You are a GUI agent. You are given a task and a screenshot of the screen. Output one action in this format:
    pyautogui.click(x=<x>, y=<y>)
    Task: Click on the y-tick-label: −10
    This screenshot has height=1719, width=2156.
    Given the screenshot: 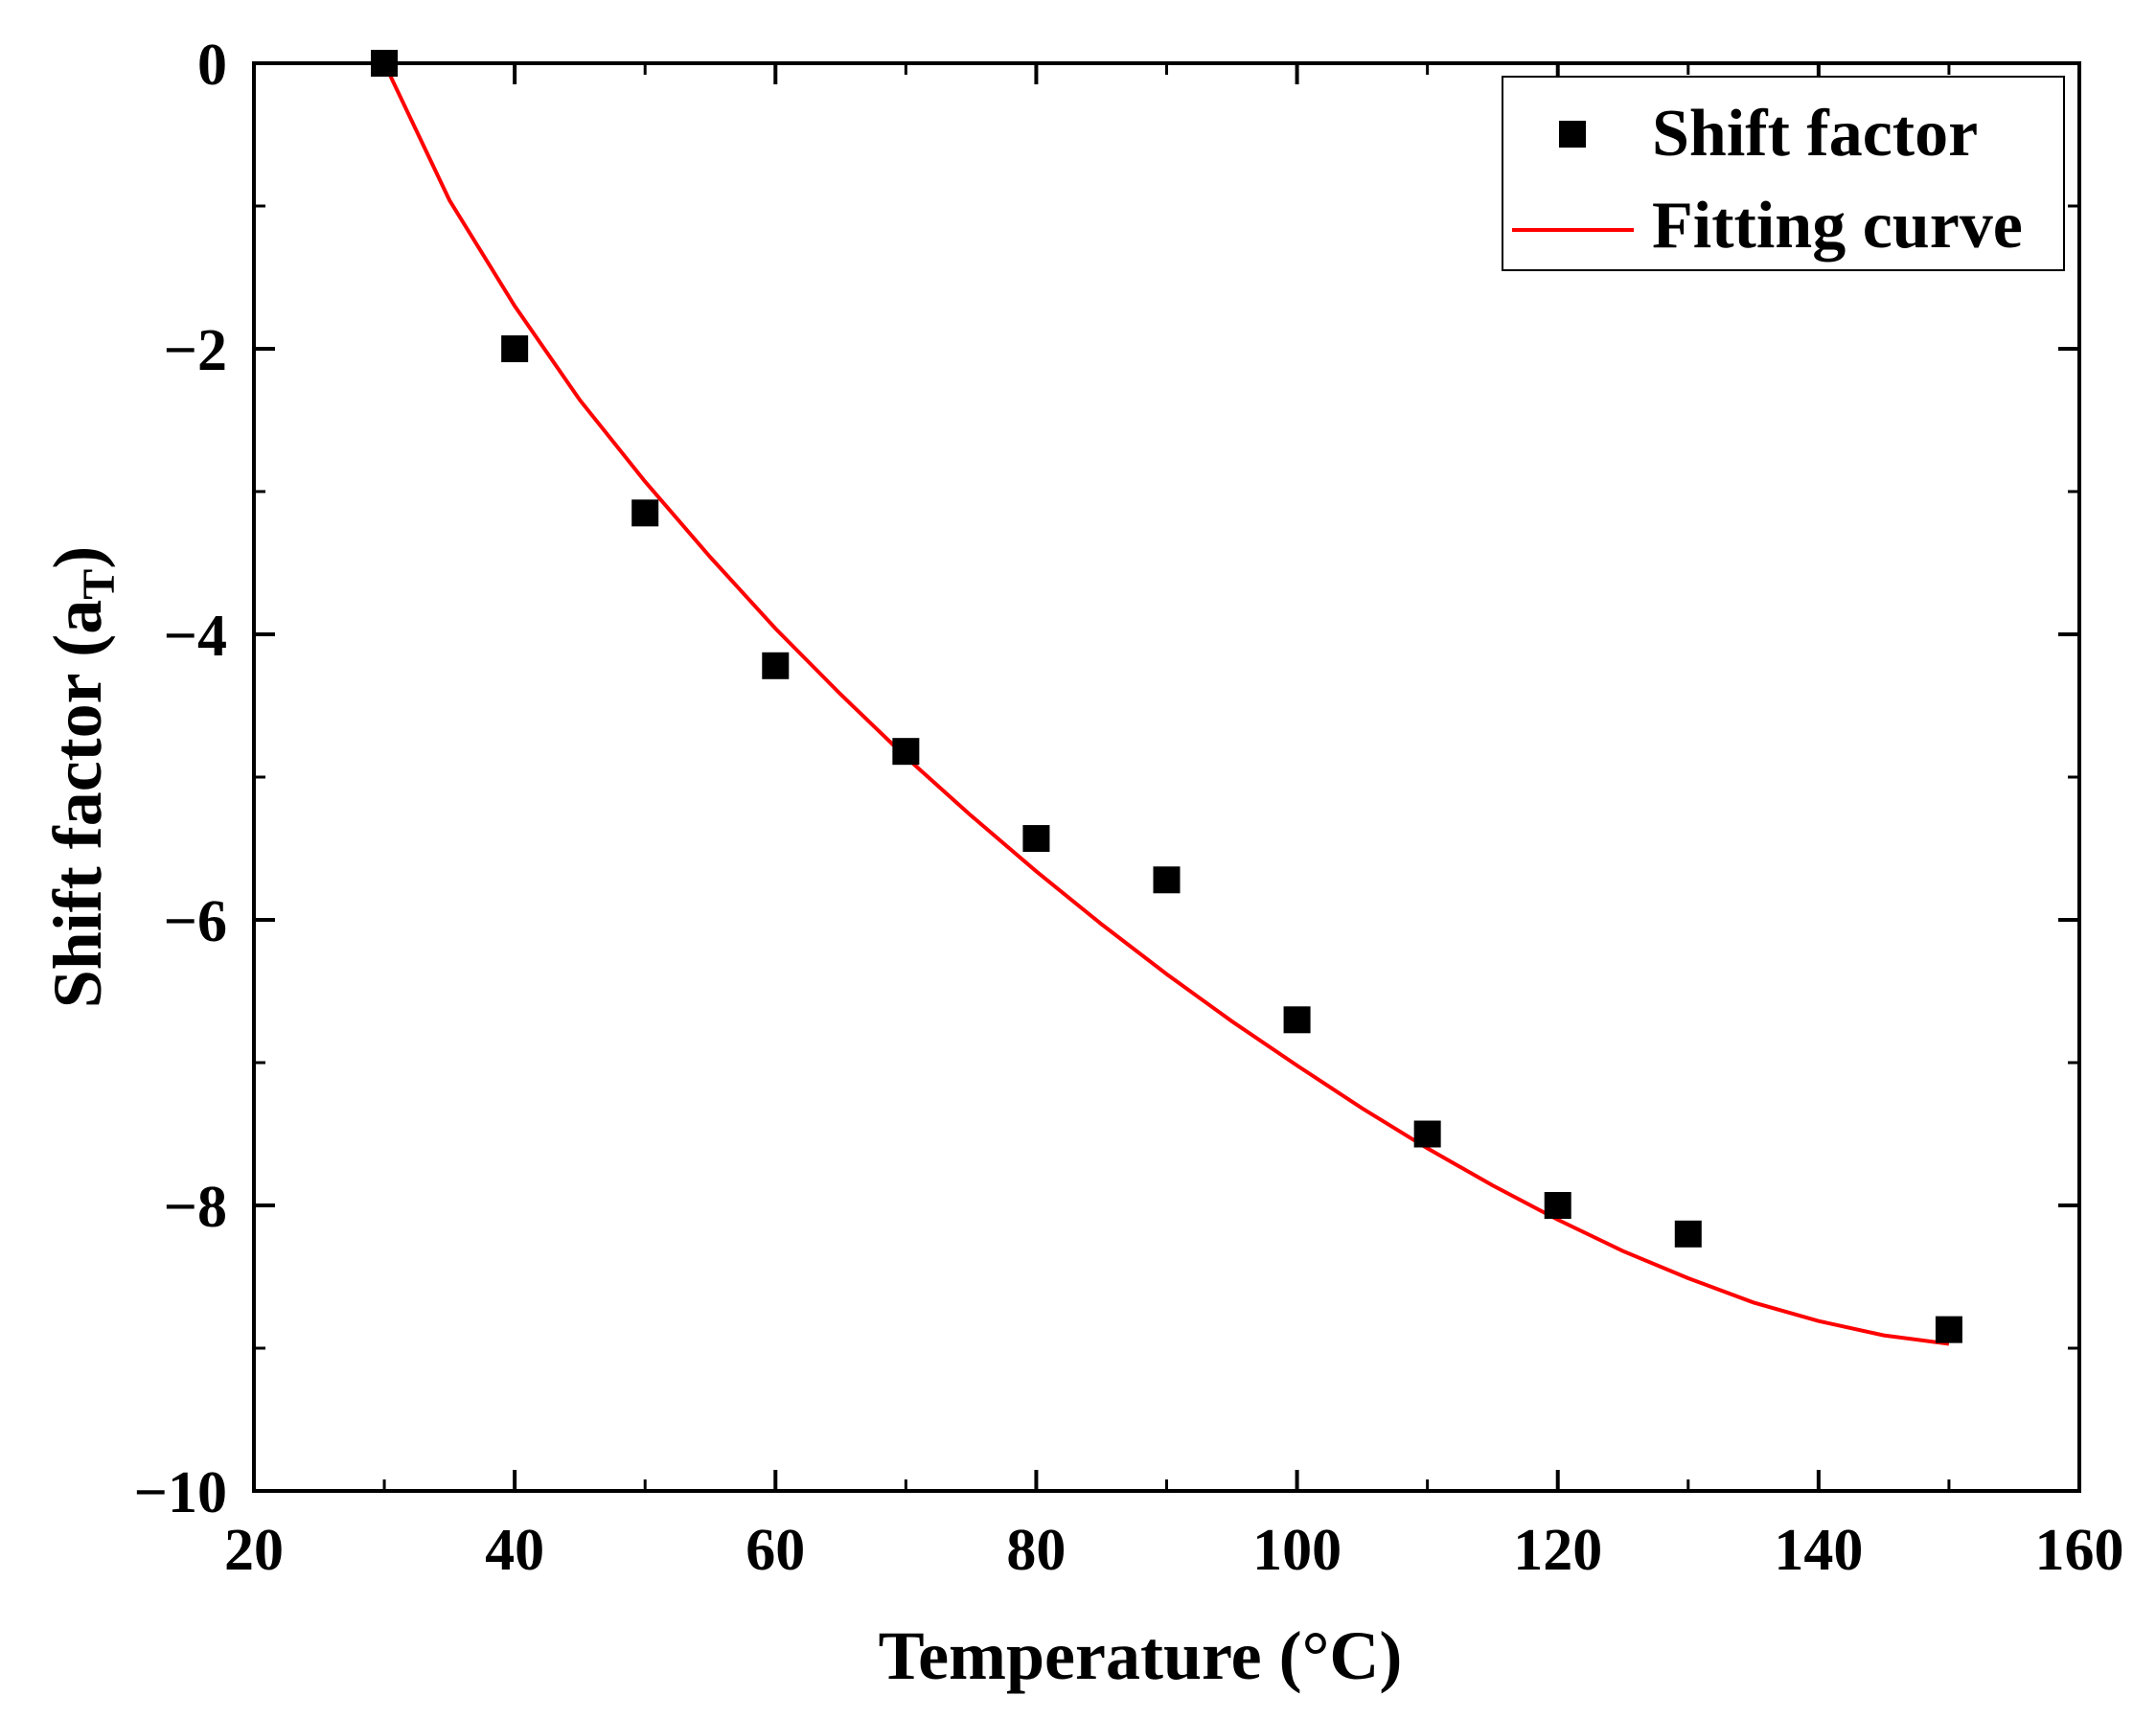 What is the action you would take?
    pyautogui.click(x=180, y=1493)
    